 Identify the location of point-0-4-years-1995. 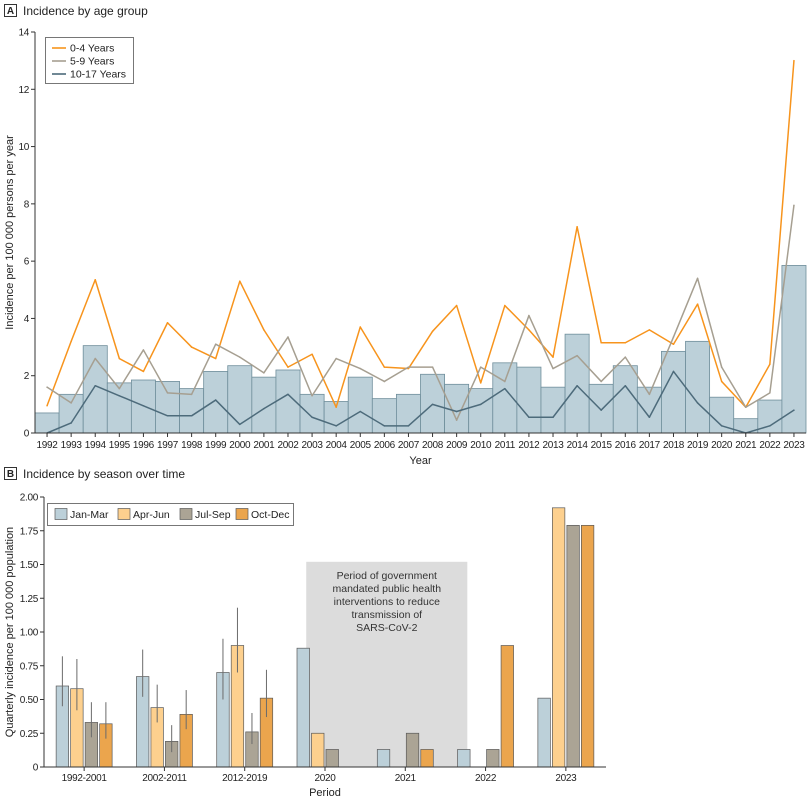
(119, 358).